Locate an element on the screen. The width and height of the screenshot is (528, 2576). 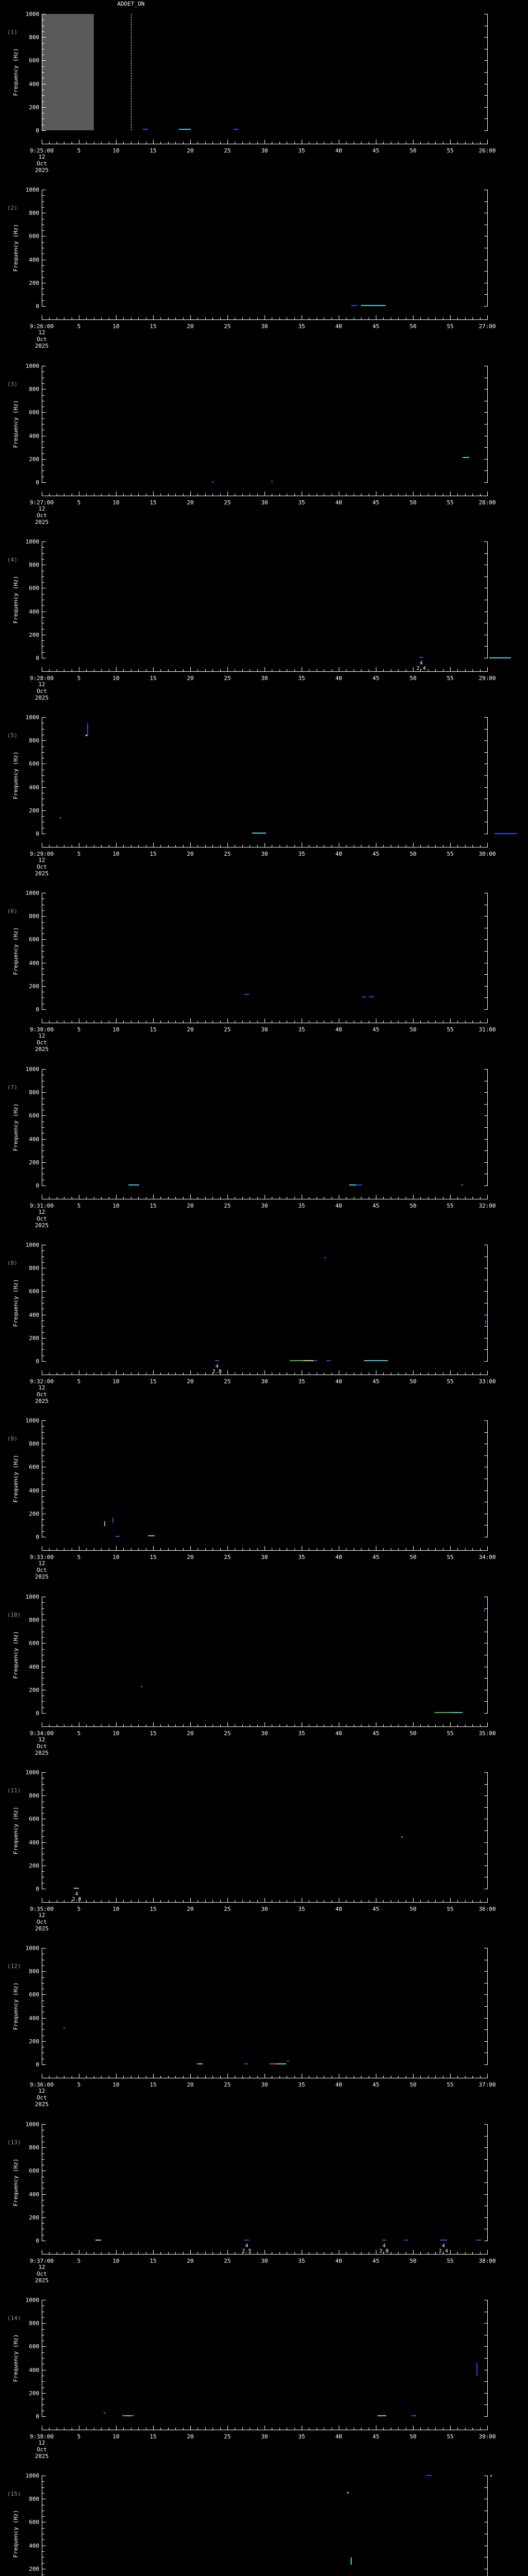
panel-number: (10) is located at coordinates (14, 1615).